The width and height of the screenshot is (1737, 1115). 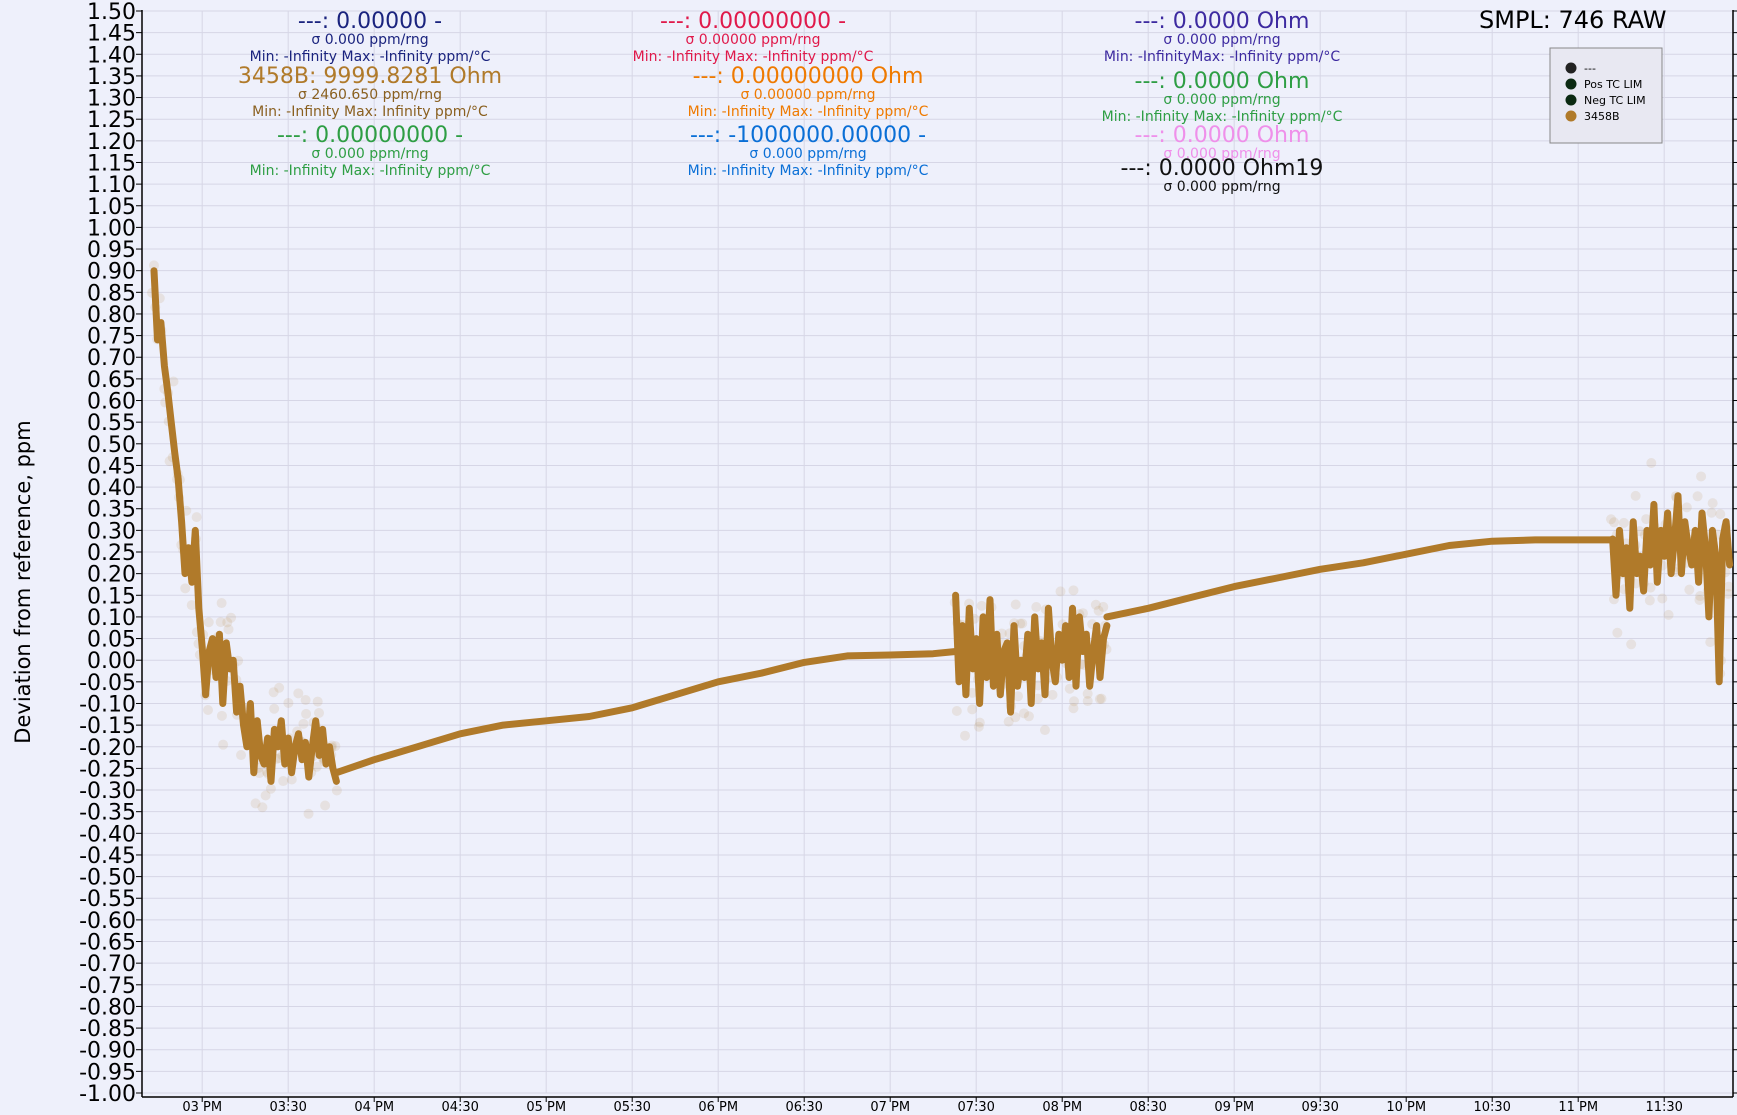 What do you see at coordinates (107, 856) in the screenshot?
I see `y-tick-label: -0.45` at bounding box center [107, 856].